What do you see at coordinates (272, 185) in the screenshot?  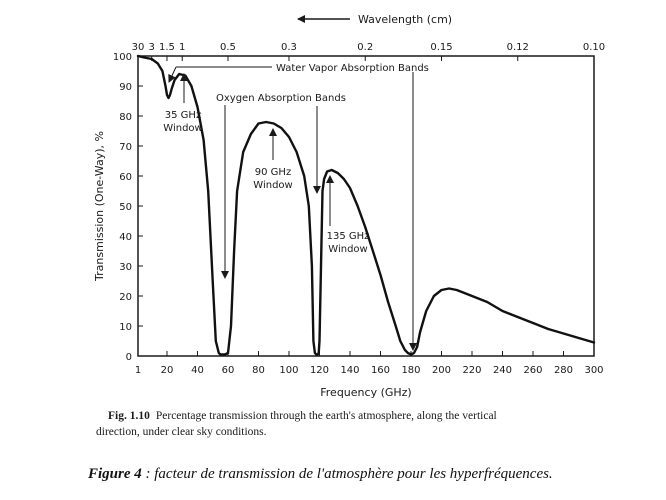 I see `window-90ghz-line2: Window` at bounding box center [272, 185].